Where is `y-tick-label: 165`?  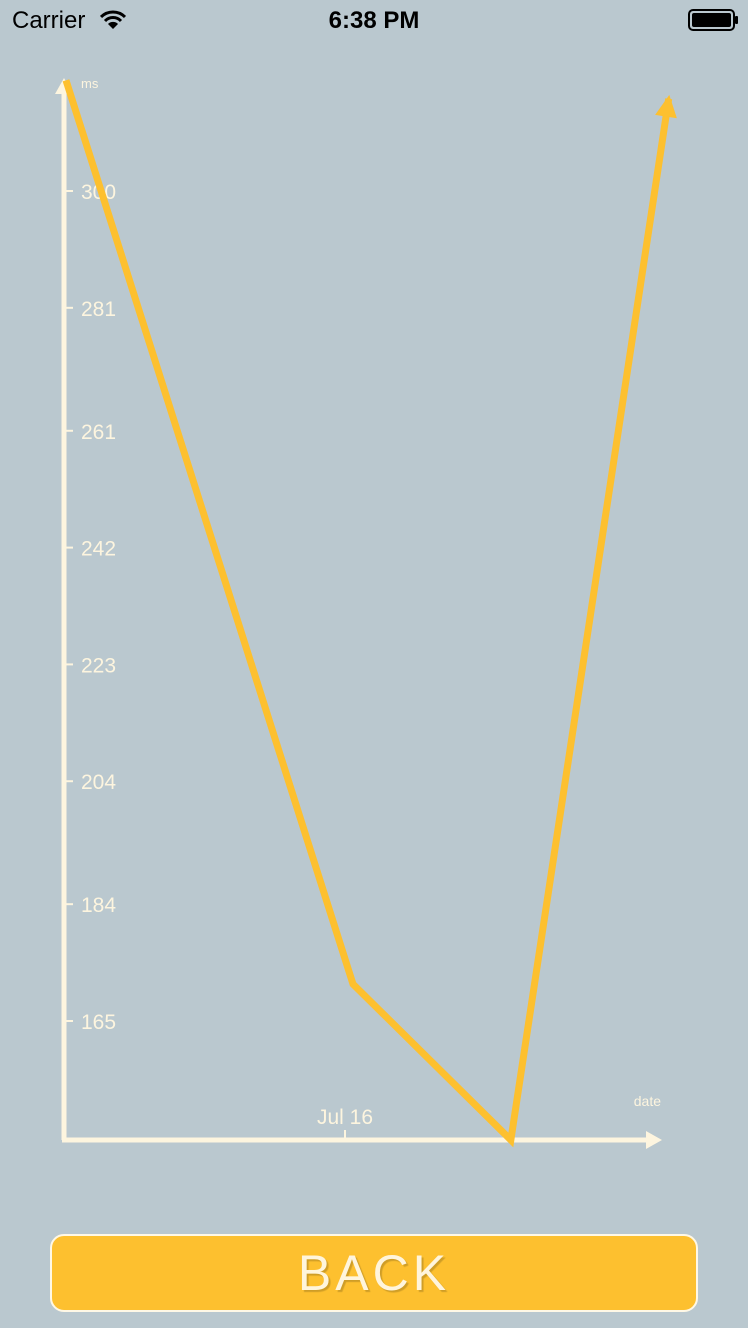 y-tick-label: 165 is located at coordinates (98, 1022).